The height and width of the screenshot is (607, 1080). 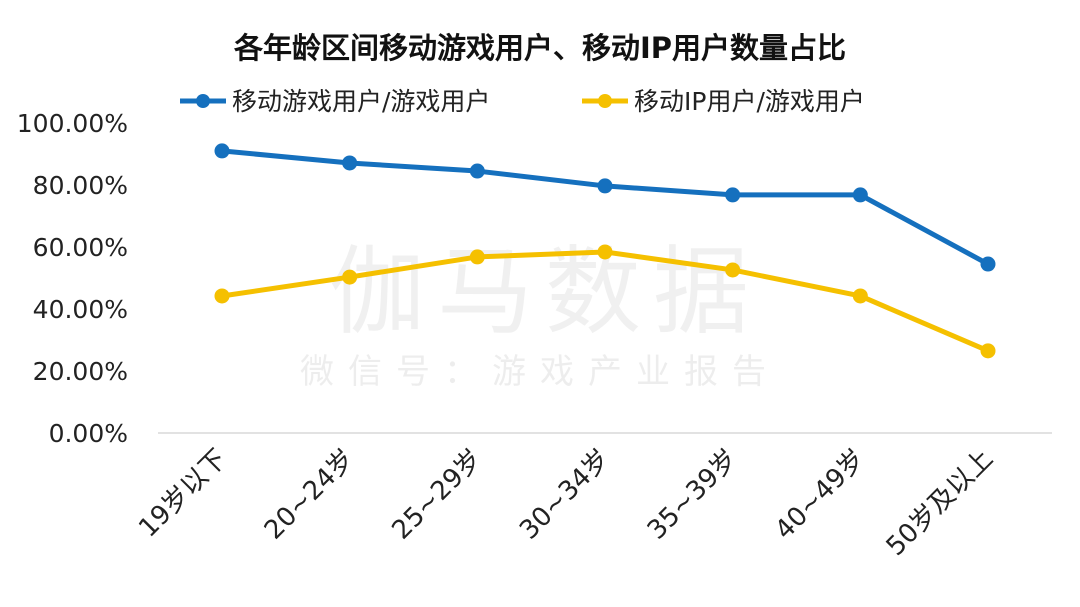 I want to click on y-tick-label: 20.00%, so click(x=80, y=371).